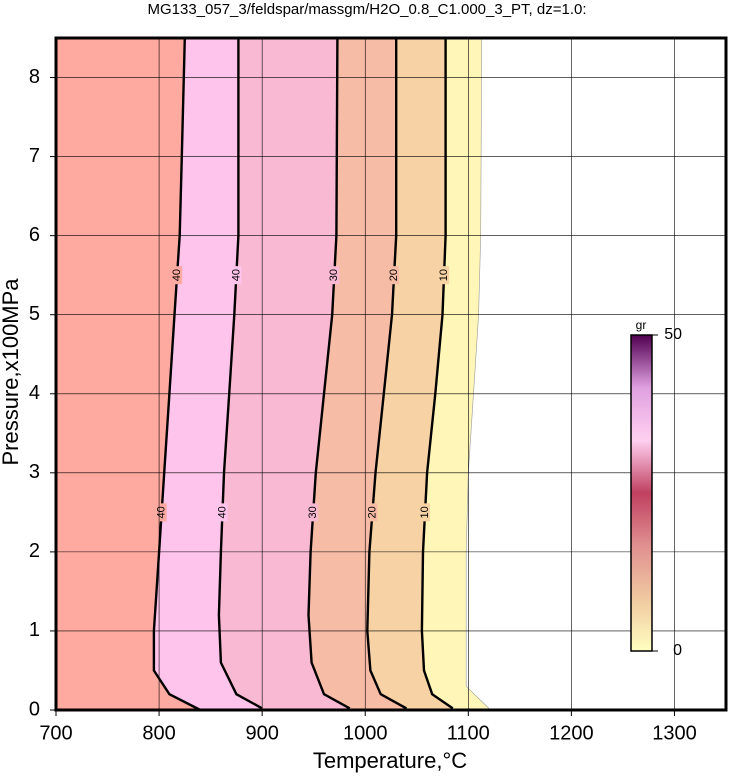 The image size is (734, 781). I want to click on colorbar-label: gr, so click(641, 325).